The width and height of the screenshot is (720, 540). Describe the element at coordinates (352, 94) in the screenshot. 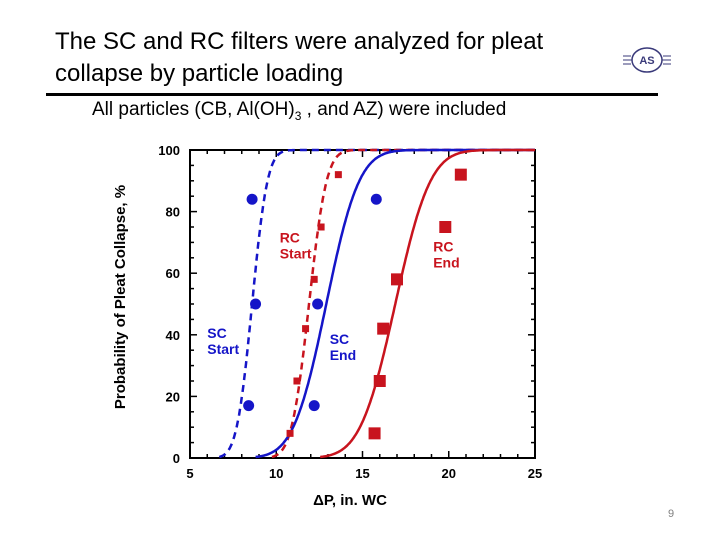

I see `title-divider` at that location.